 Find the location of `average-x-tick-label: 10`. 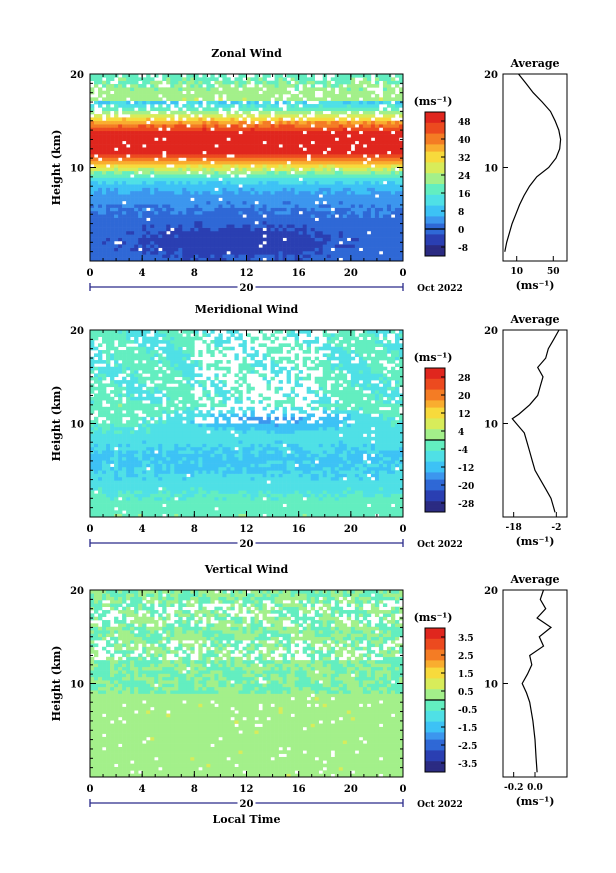

average-x-tick-label: 10 is located at coordinates (516, 272).